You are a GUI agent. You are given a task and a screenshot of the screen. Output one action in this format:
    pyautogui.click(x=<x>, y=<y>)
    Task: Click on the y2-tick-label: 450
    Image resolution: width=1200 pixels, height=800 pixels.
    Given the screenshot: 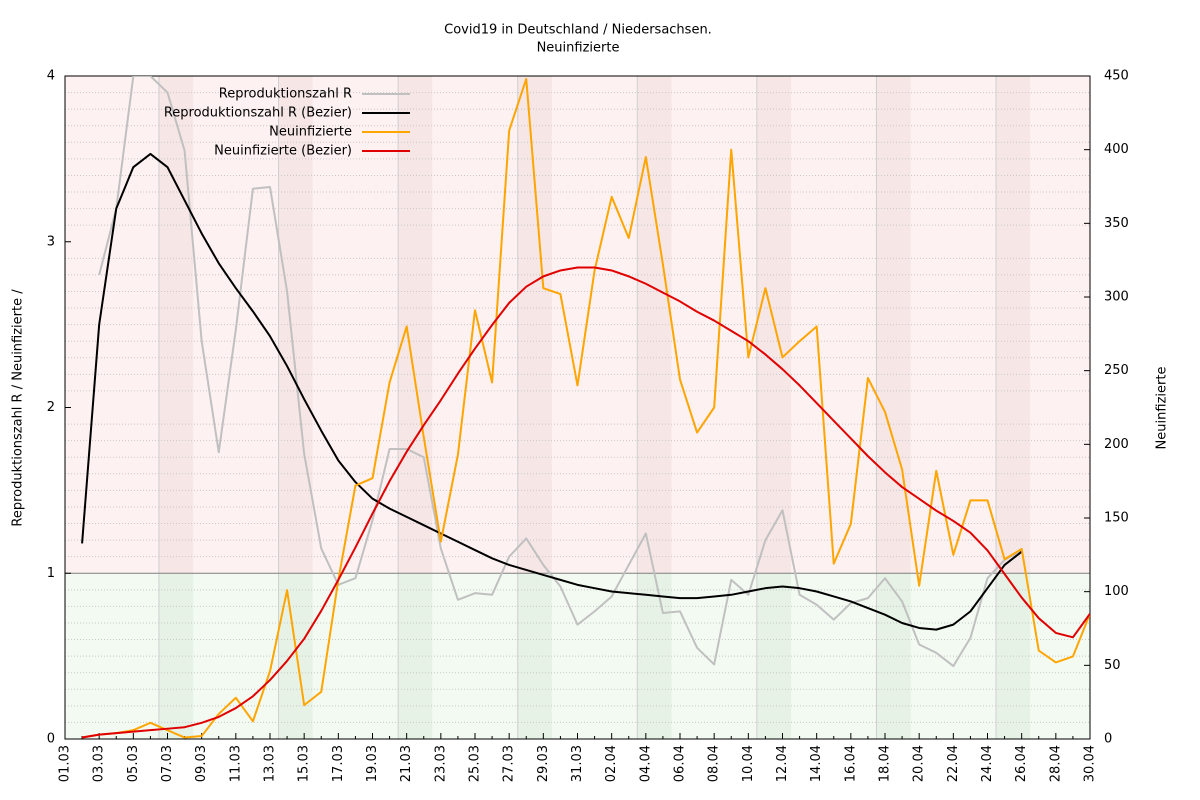 What is the action you would take?
    pyautogui.click(x=1116, y=76)
    